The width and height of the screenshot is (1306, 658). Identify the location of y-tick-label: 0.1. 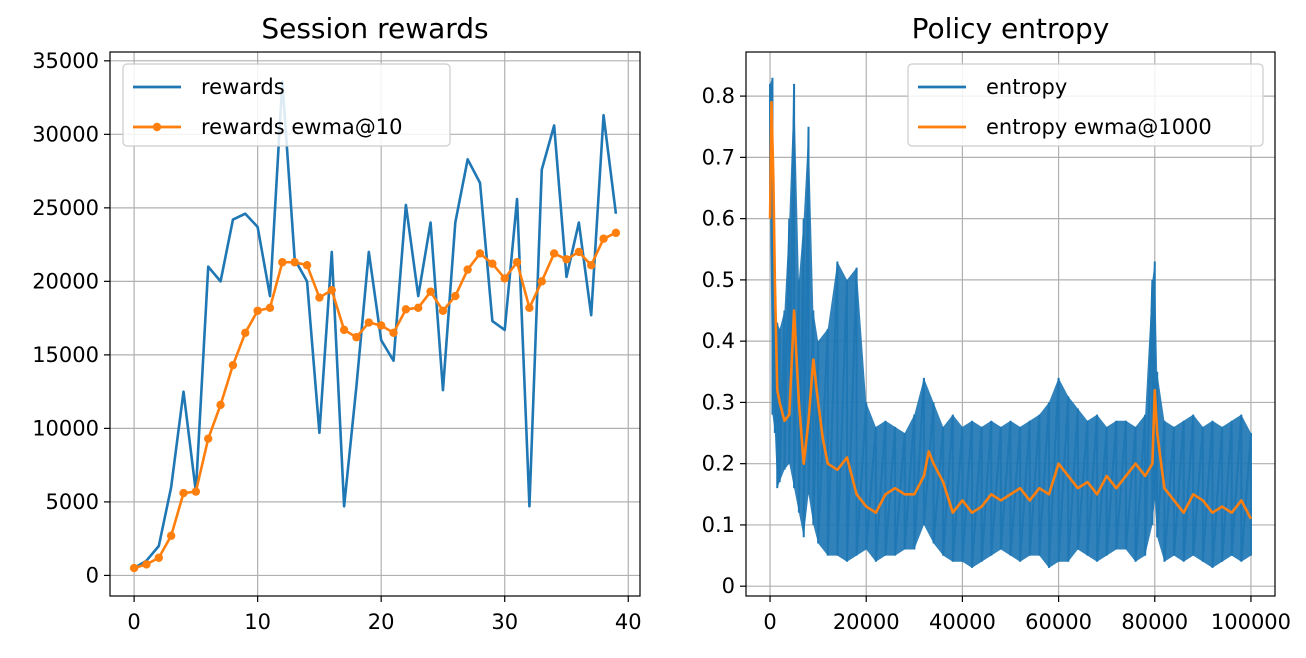
(718, 525).